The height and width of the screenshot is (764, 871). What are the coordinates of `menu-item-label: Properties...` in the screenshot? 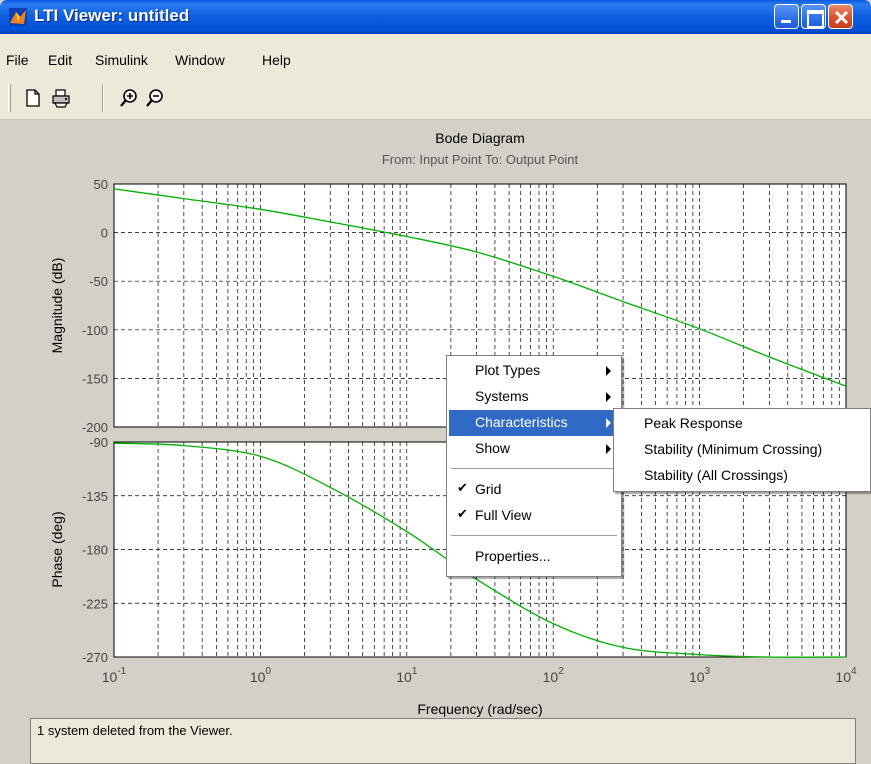 It's located at (513, 556).